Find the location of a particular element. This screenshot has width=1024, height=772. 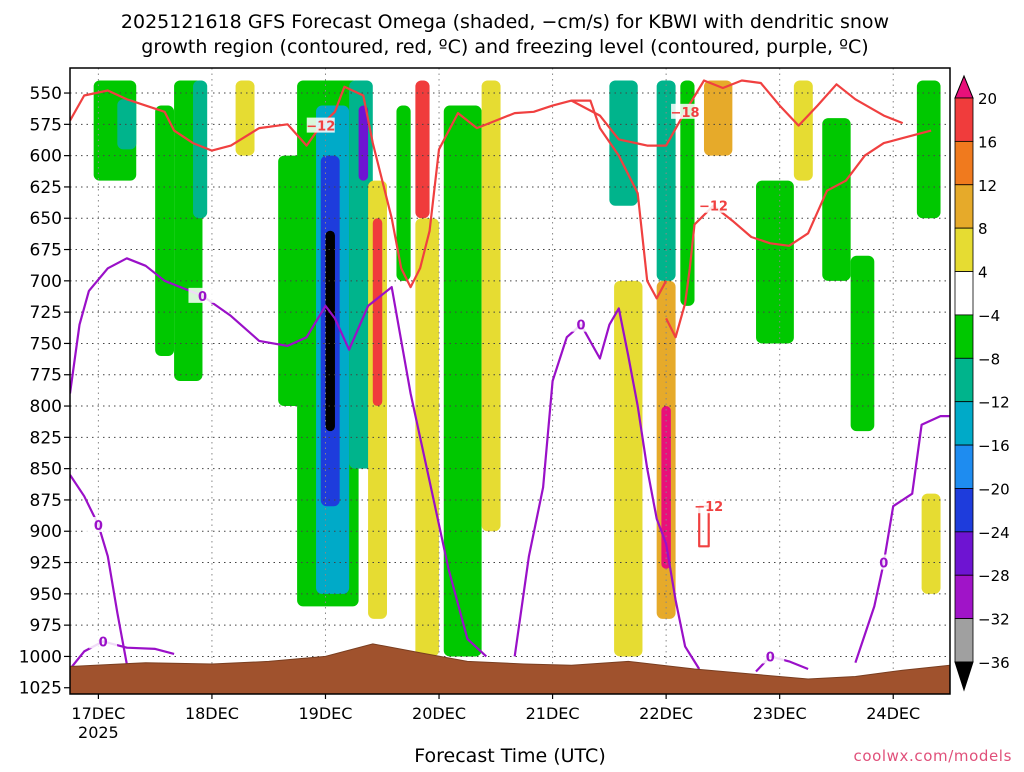

colorbar-label-10: −24 is located at coordinates (994, 533).